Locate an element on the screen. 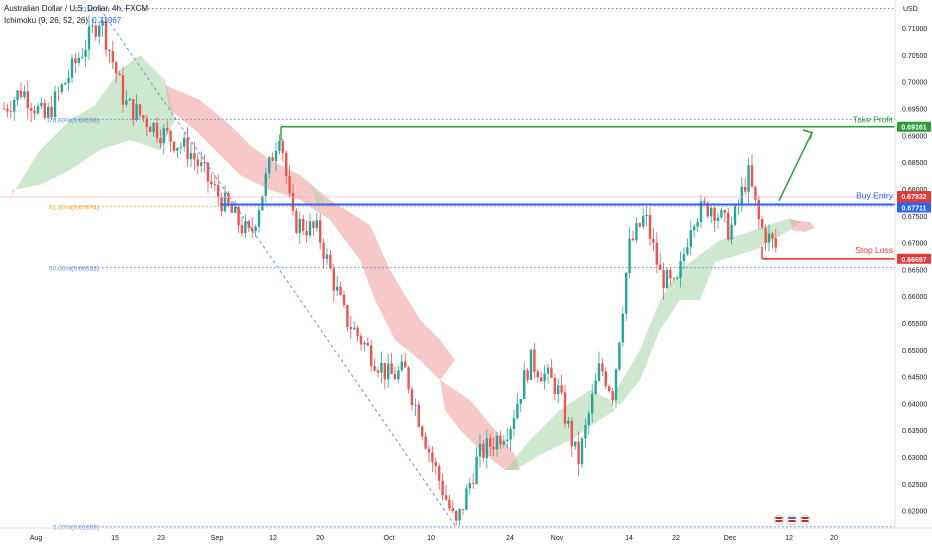  y-tick-label: 0.70500 is located at coordinates (914, 56).